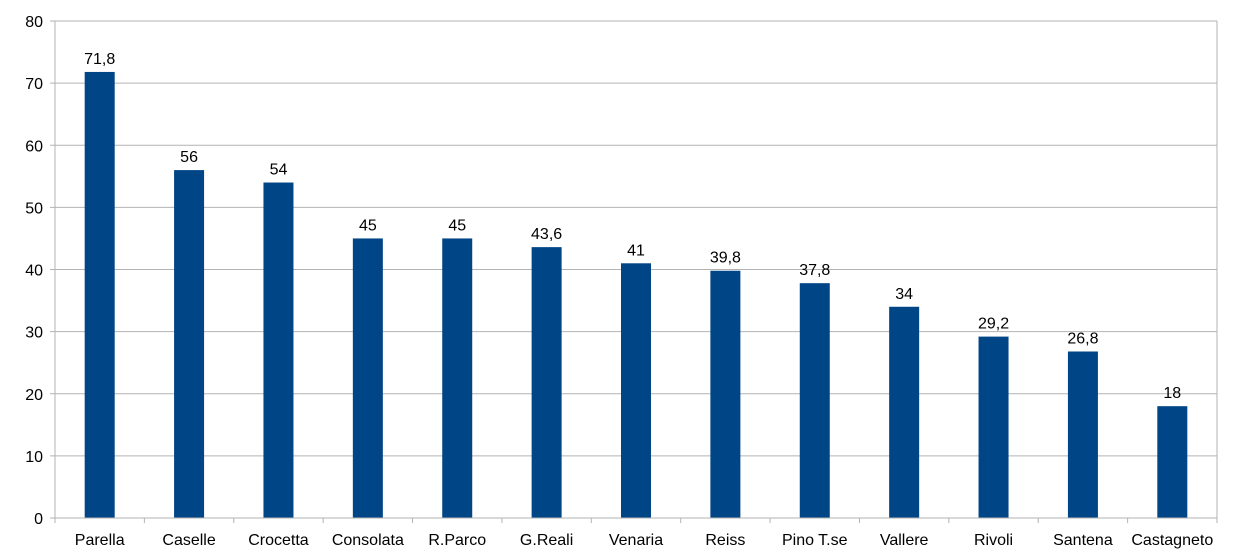 Image resolution: width=1242 pixels, height=560 pixels. I want to click on bar-consolata, so click(367, 378).